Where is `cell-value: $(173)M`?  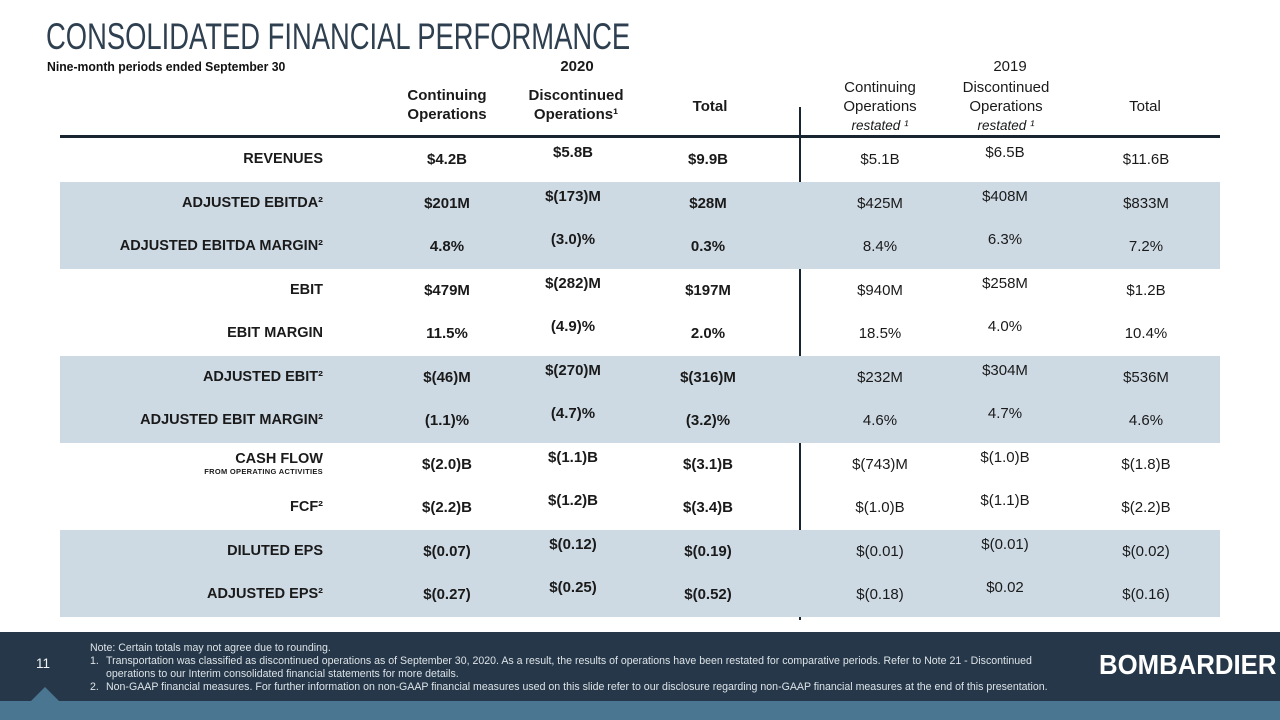
cell-value: $(173)M is located at coordinates (573, 196).